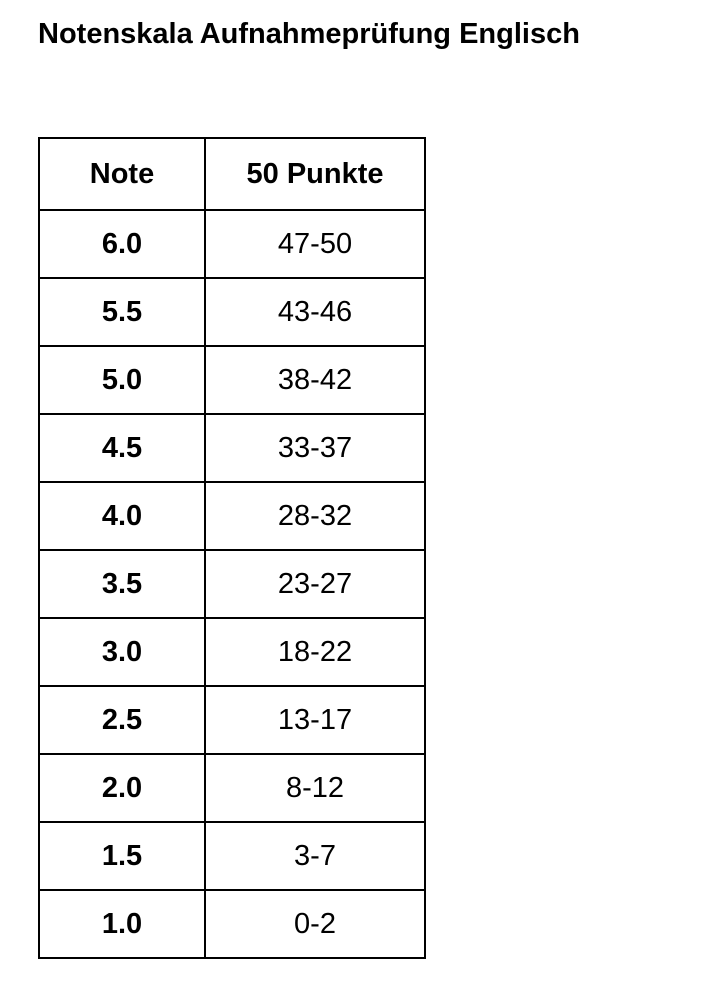 This screenshot has height=988, width=720. What do you see at coordinates (122, 244) in the screenshot?
I see `grade-cell: 6.0` at bounding box center [122, 244].